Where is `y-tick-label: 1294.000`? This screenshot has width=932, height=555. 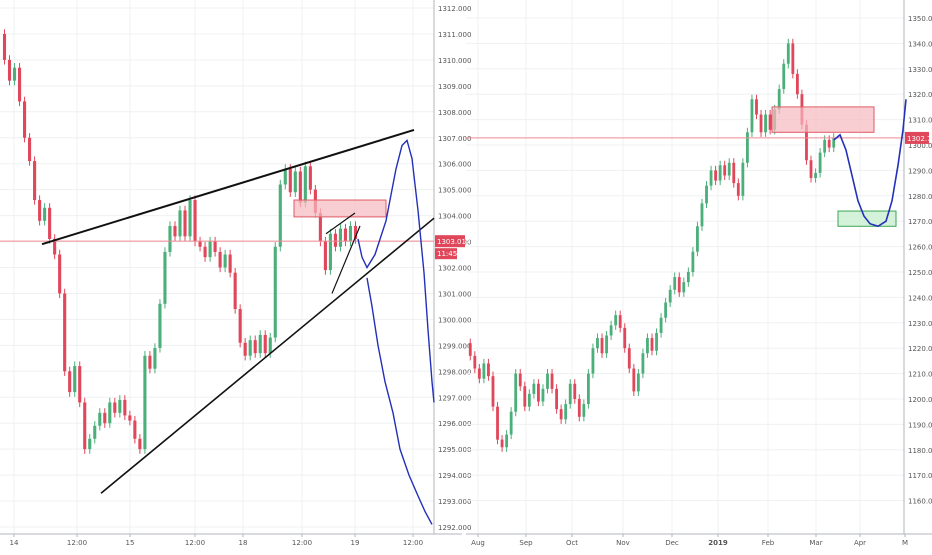
y-tick-label: 1294.000 is located at coordinates (454, 476).